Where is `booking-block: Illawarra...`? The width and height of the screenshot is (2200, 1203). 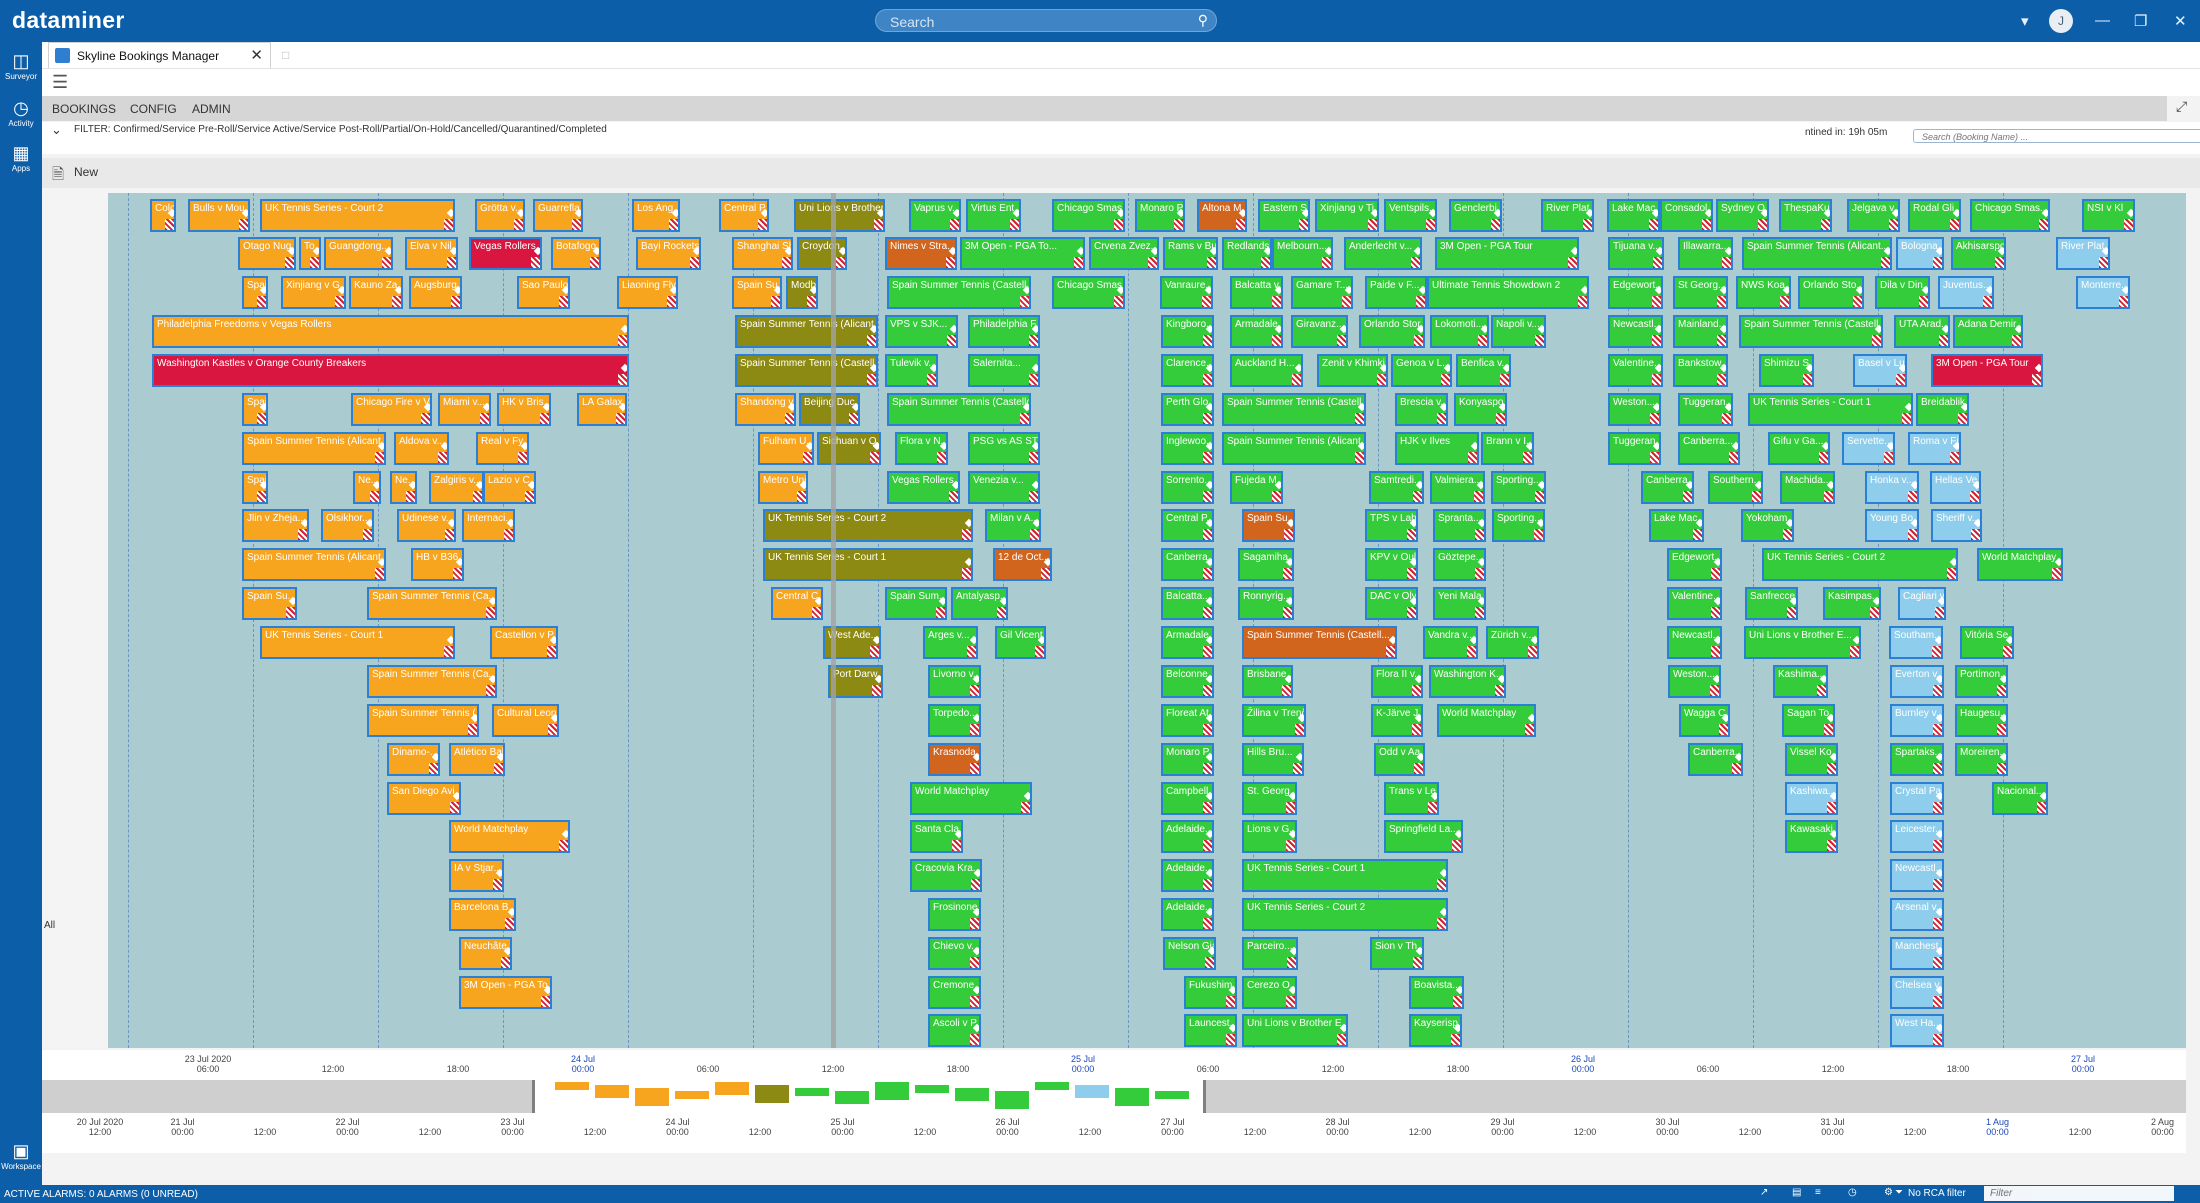
booking-block: Illawarra... is located at coordinates (1705, 253).